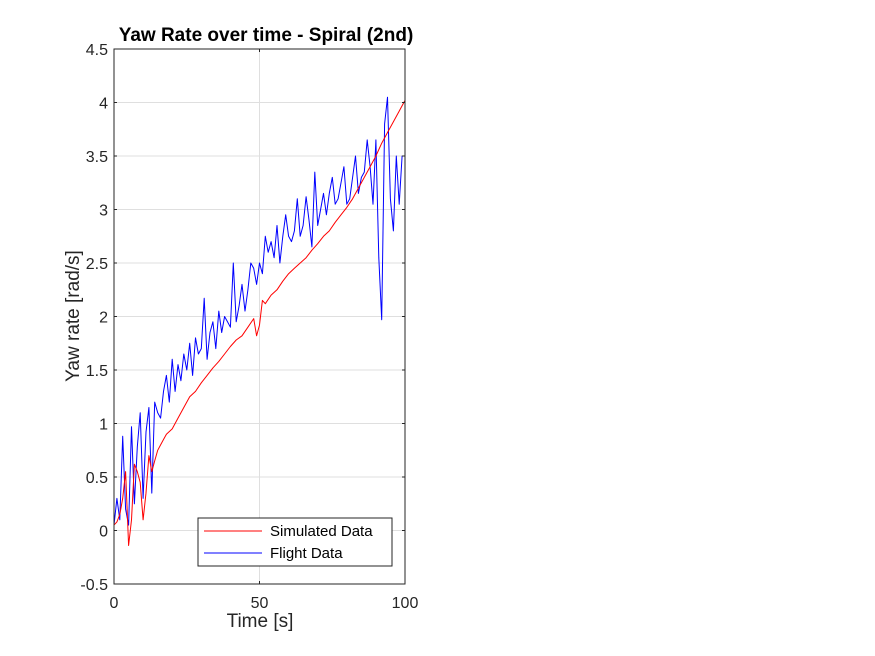 This screenshot has height=656, width=875. I want to click on y-tick-label: -0.5, so click(94, 585).